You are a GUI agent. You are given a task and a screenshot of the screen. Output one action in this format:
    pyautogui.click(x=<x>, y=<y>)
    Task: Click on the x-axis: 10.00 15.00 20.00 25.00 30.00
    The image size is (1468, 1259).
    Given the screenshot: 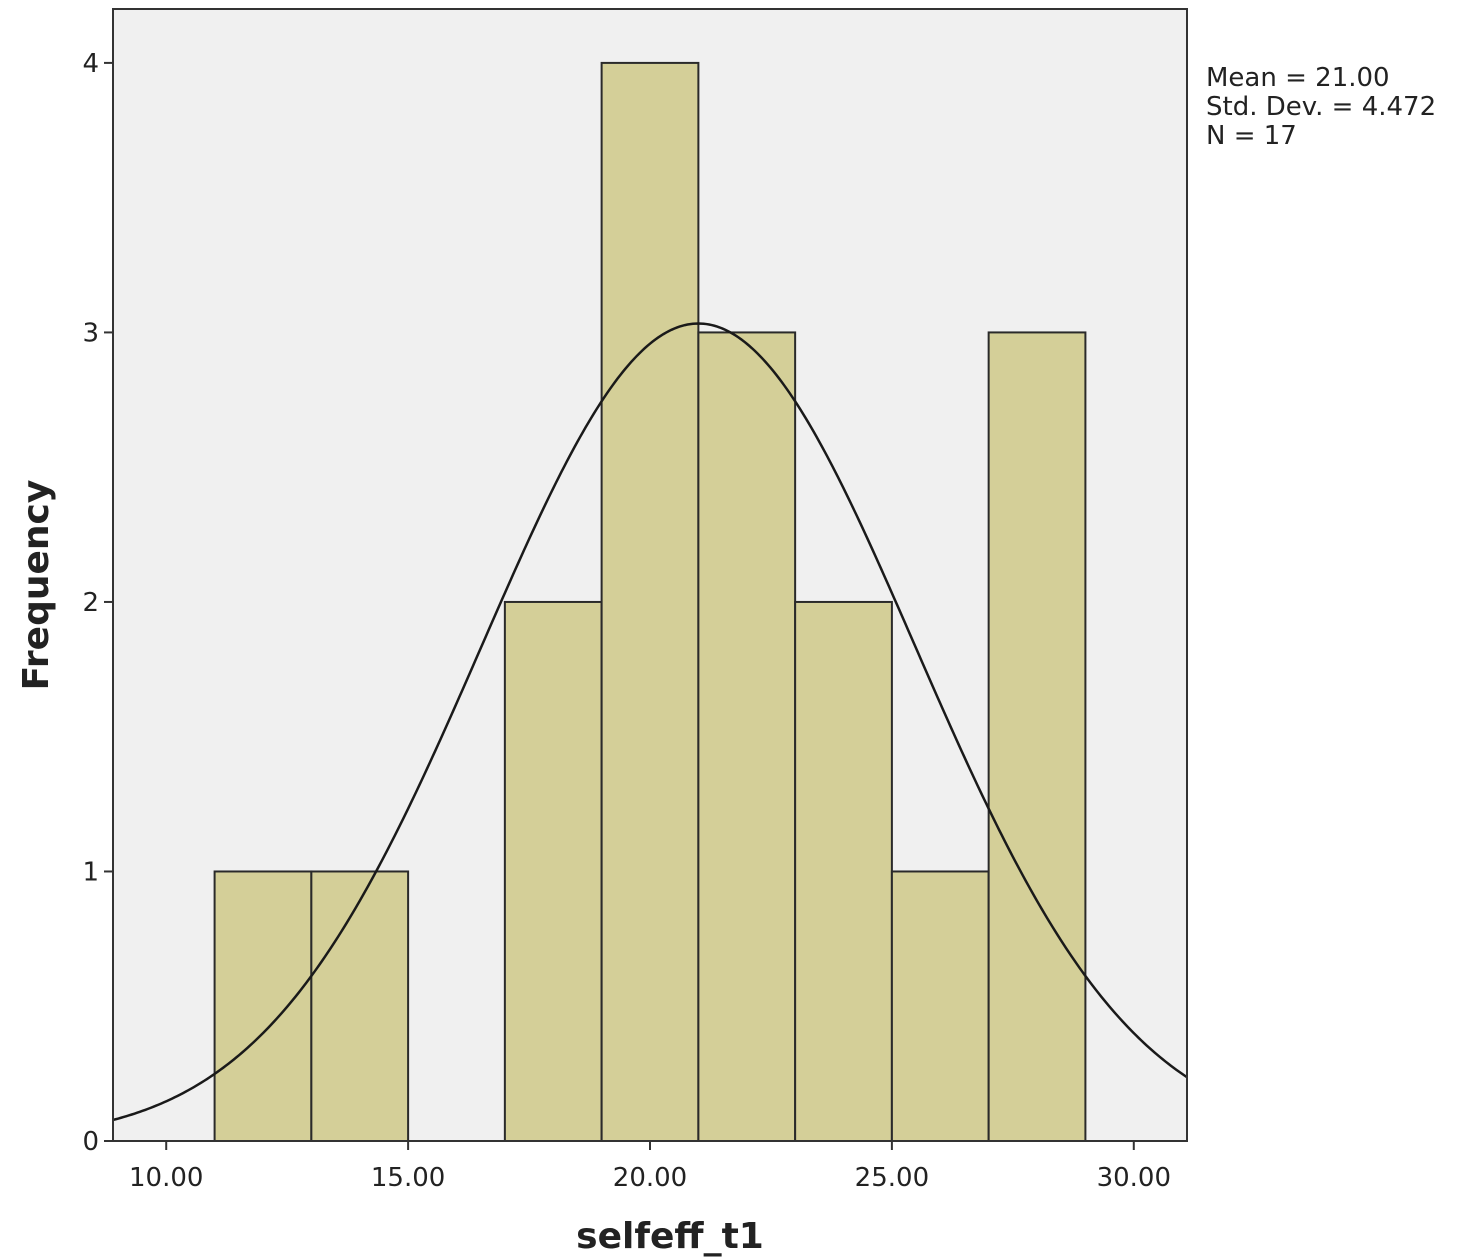 What is the action you would take?
    pyautogui.click(x=650, y=1167)
    